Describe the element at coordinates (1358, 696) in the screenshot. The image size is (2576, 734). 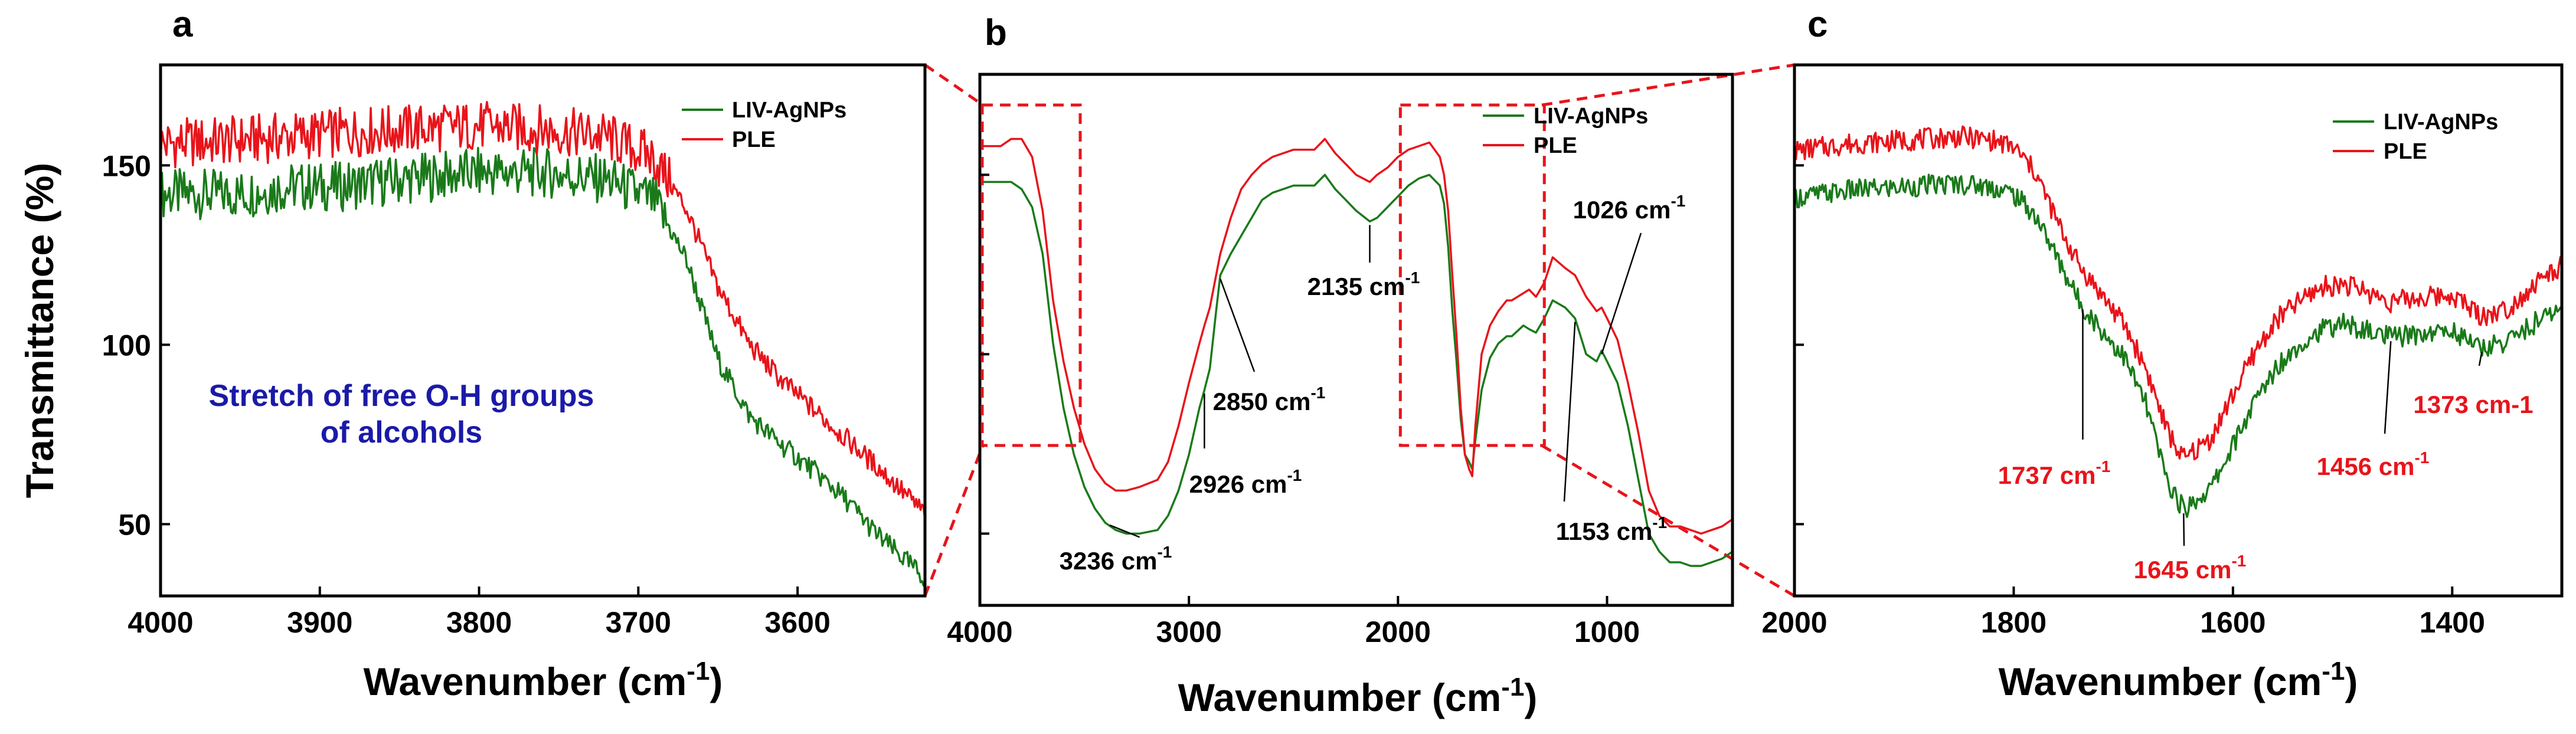
I see `panel-b-x-axis-title: Wavenumber (cm-1)` at that location.